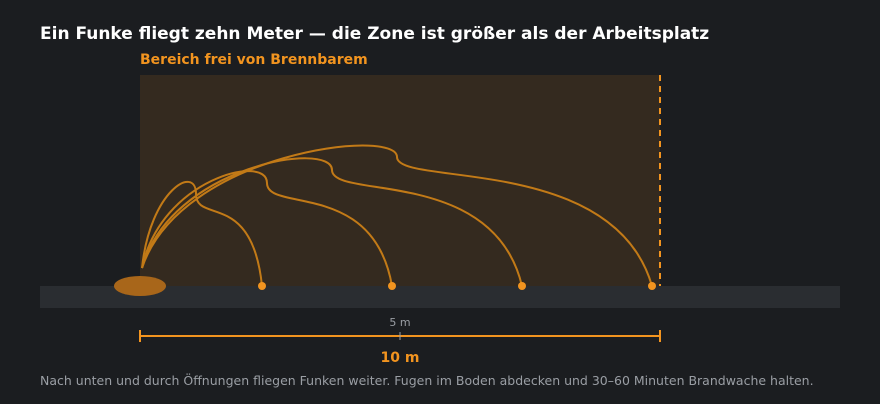 The image size is (880, 404). I want to click on weld-source, so click(140, 286).